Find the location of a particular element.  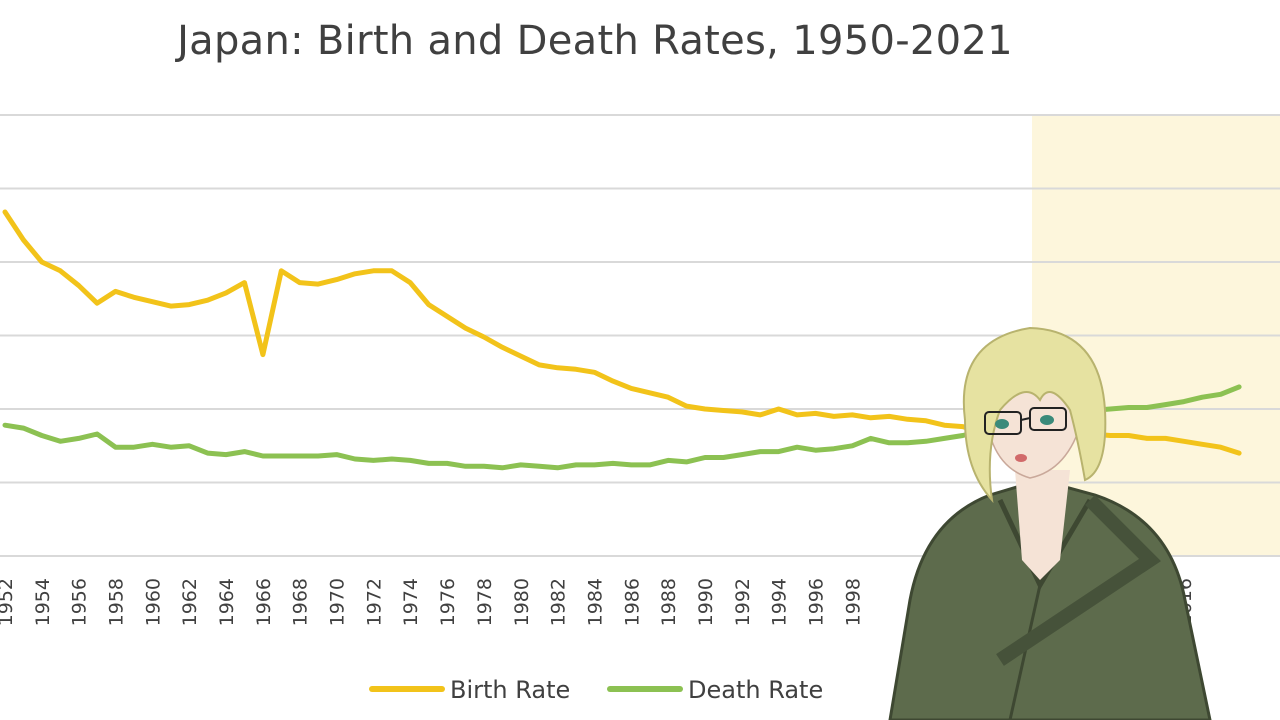

character-neck is located at coordinates (1042, 525).